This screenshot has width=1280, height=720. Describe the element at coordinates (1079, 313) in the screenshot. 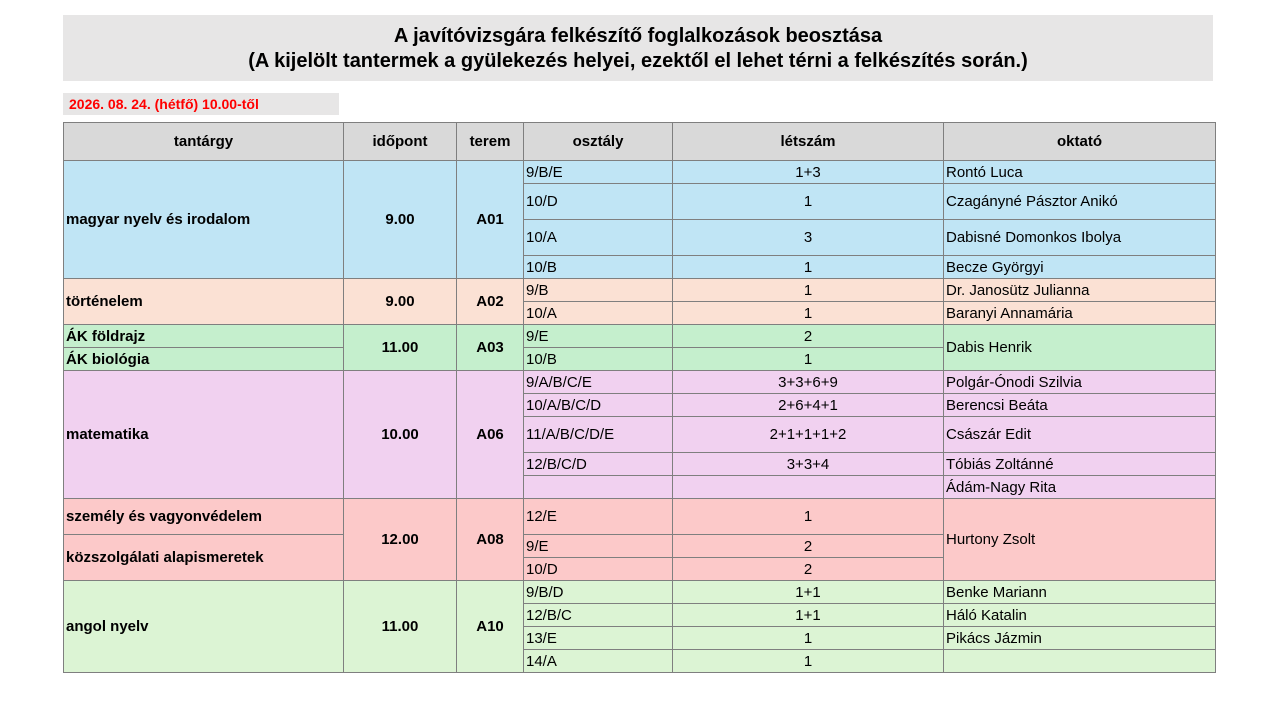

I see `teacher-cell: Baranyi Annamária` at that location.